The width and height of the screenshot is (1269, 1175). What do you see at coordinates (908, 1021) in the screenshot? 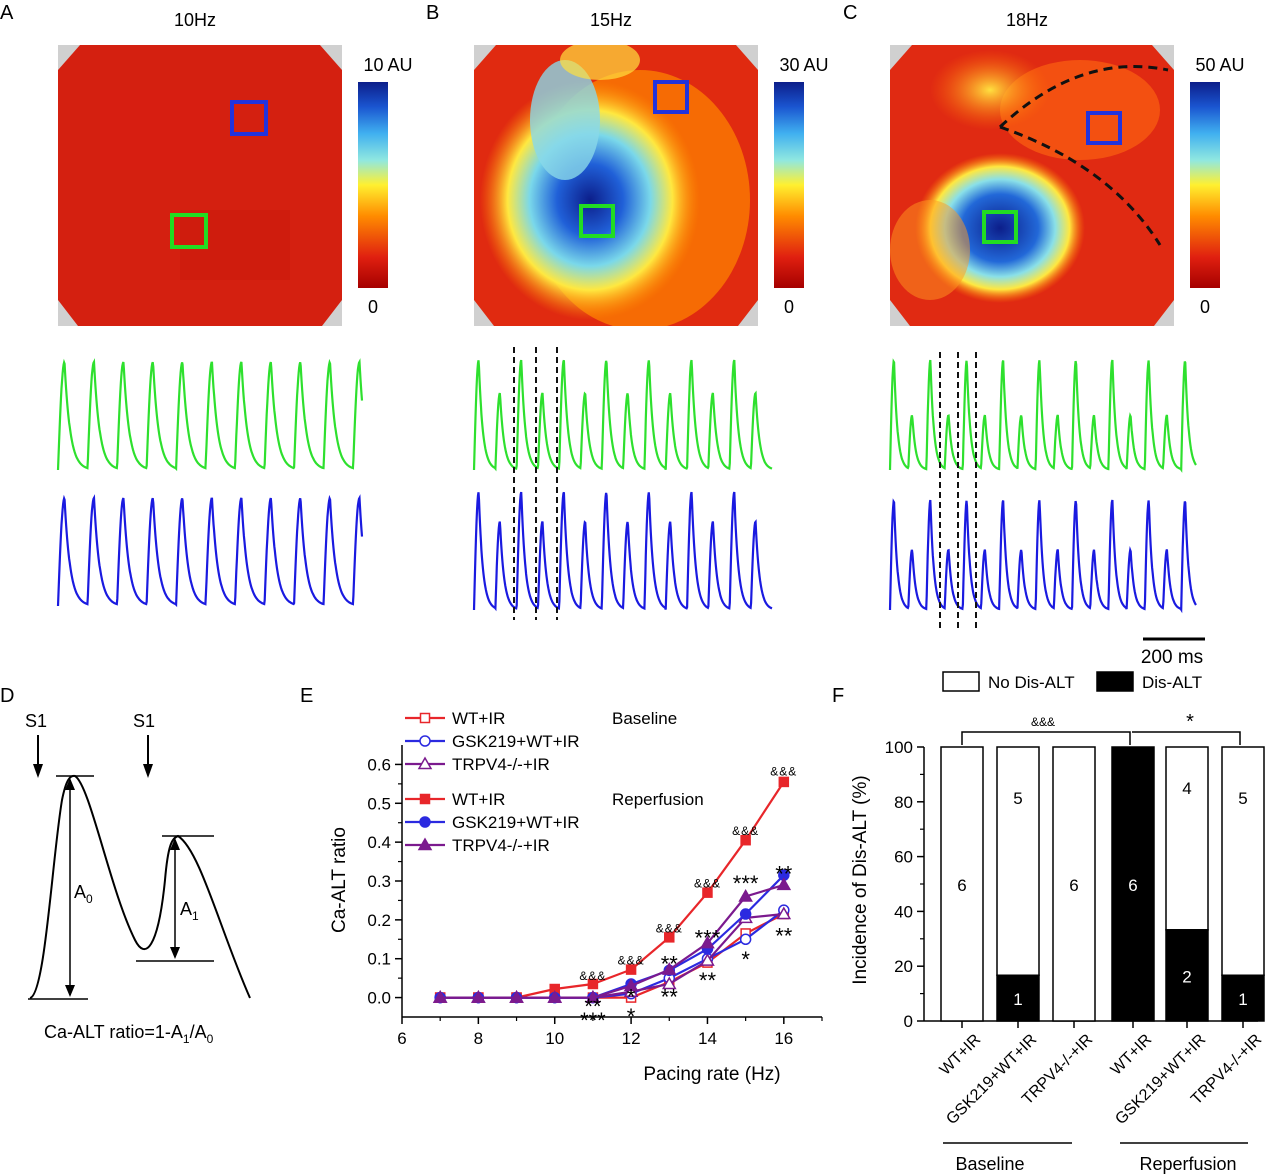
I see `y-tick-label: 0` at bounding box center [908, 1021].